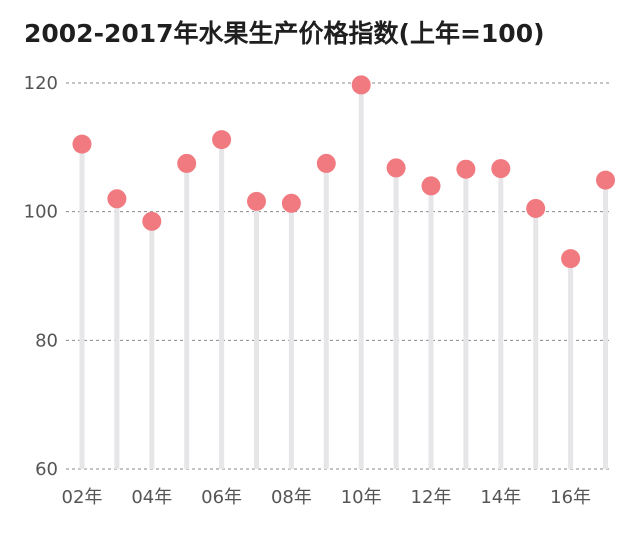 The width and height of the screenshot is (640, 539). I want to click on x-tick-label-2010: 10年, so click(361, 497).